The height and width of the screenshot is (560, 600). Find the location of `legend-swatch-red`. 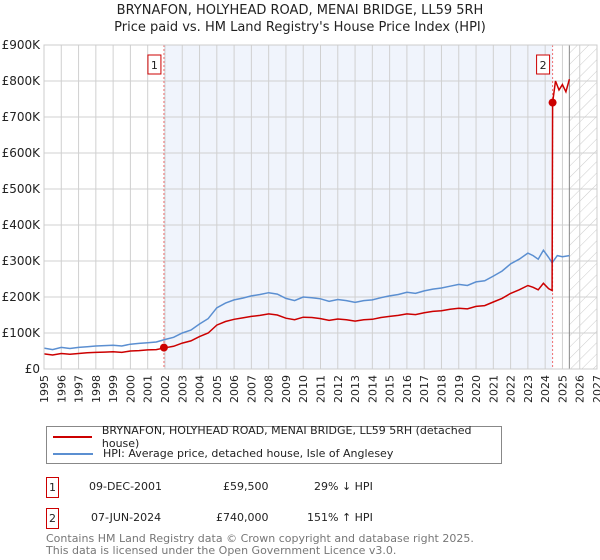

legend-swatch-red is located at coordinates (72, 436).